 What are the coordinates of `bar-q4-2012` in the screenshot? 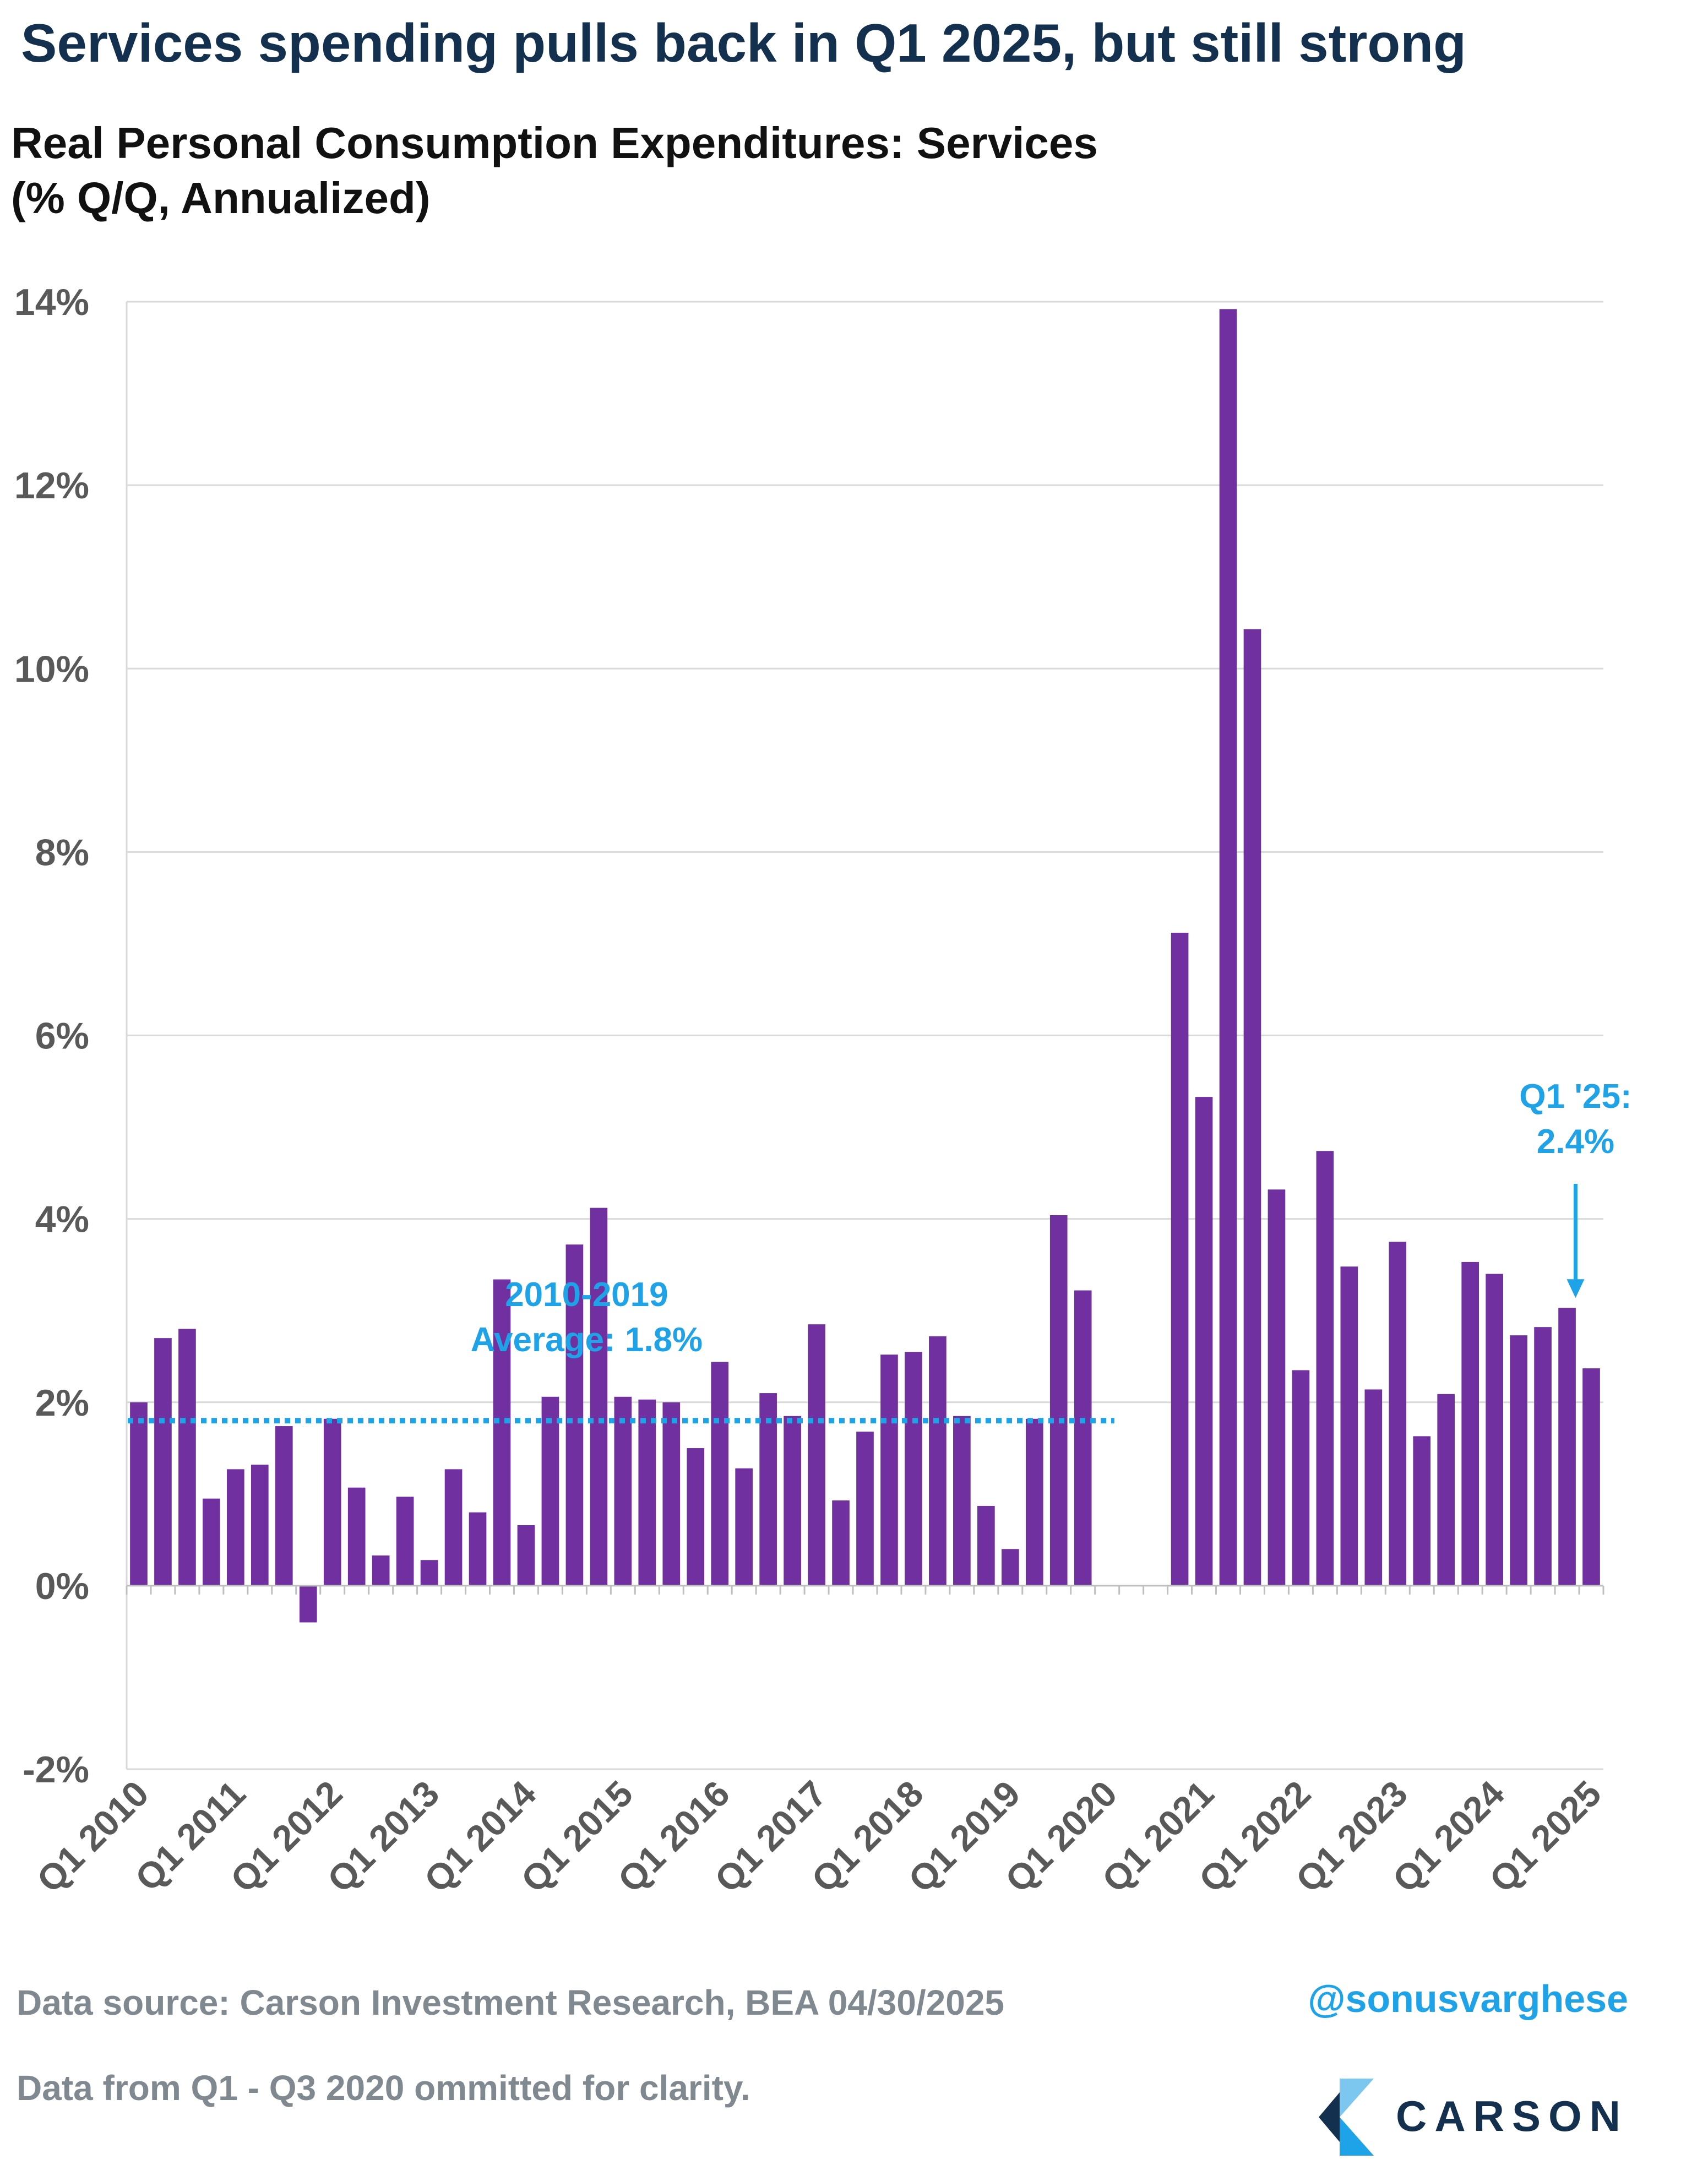 It's located at (405, 1541).